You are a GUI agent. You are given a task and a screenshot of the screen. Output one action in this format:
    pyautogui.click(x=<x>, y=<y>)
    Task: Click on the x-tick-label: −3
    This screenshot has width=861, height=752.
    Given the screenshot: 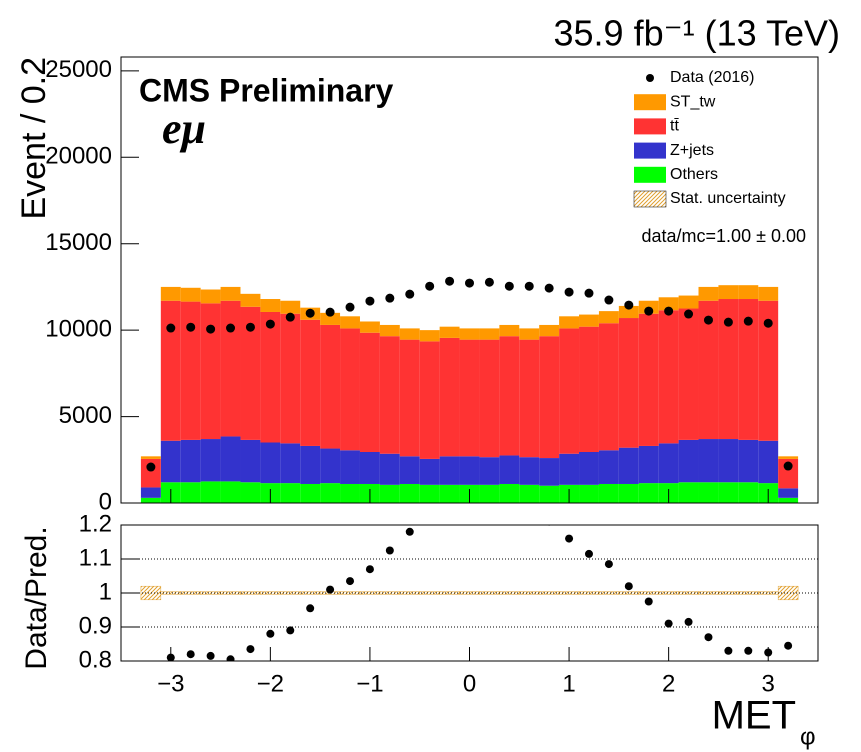 What is the action you would take?
    pyautogui.click(x=170, y=683)
    